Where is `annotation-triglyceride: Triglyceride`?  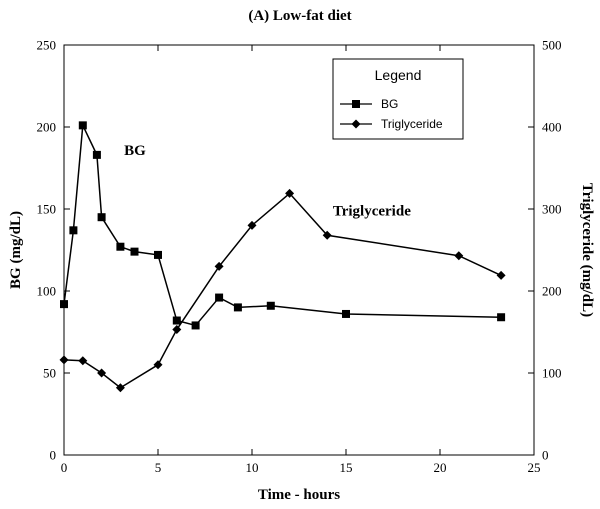
annotation-triglyceride: Triglyceride is located at coordinates (372, 212).